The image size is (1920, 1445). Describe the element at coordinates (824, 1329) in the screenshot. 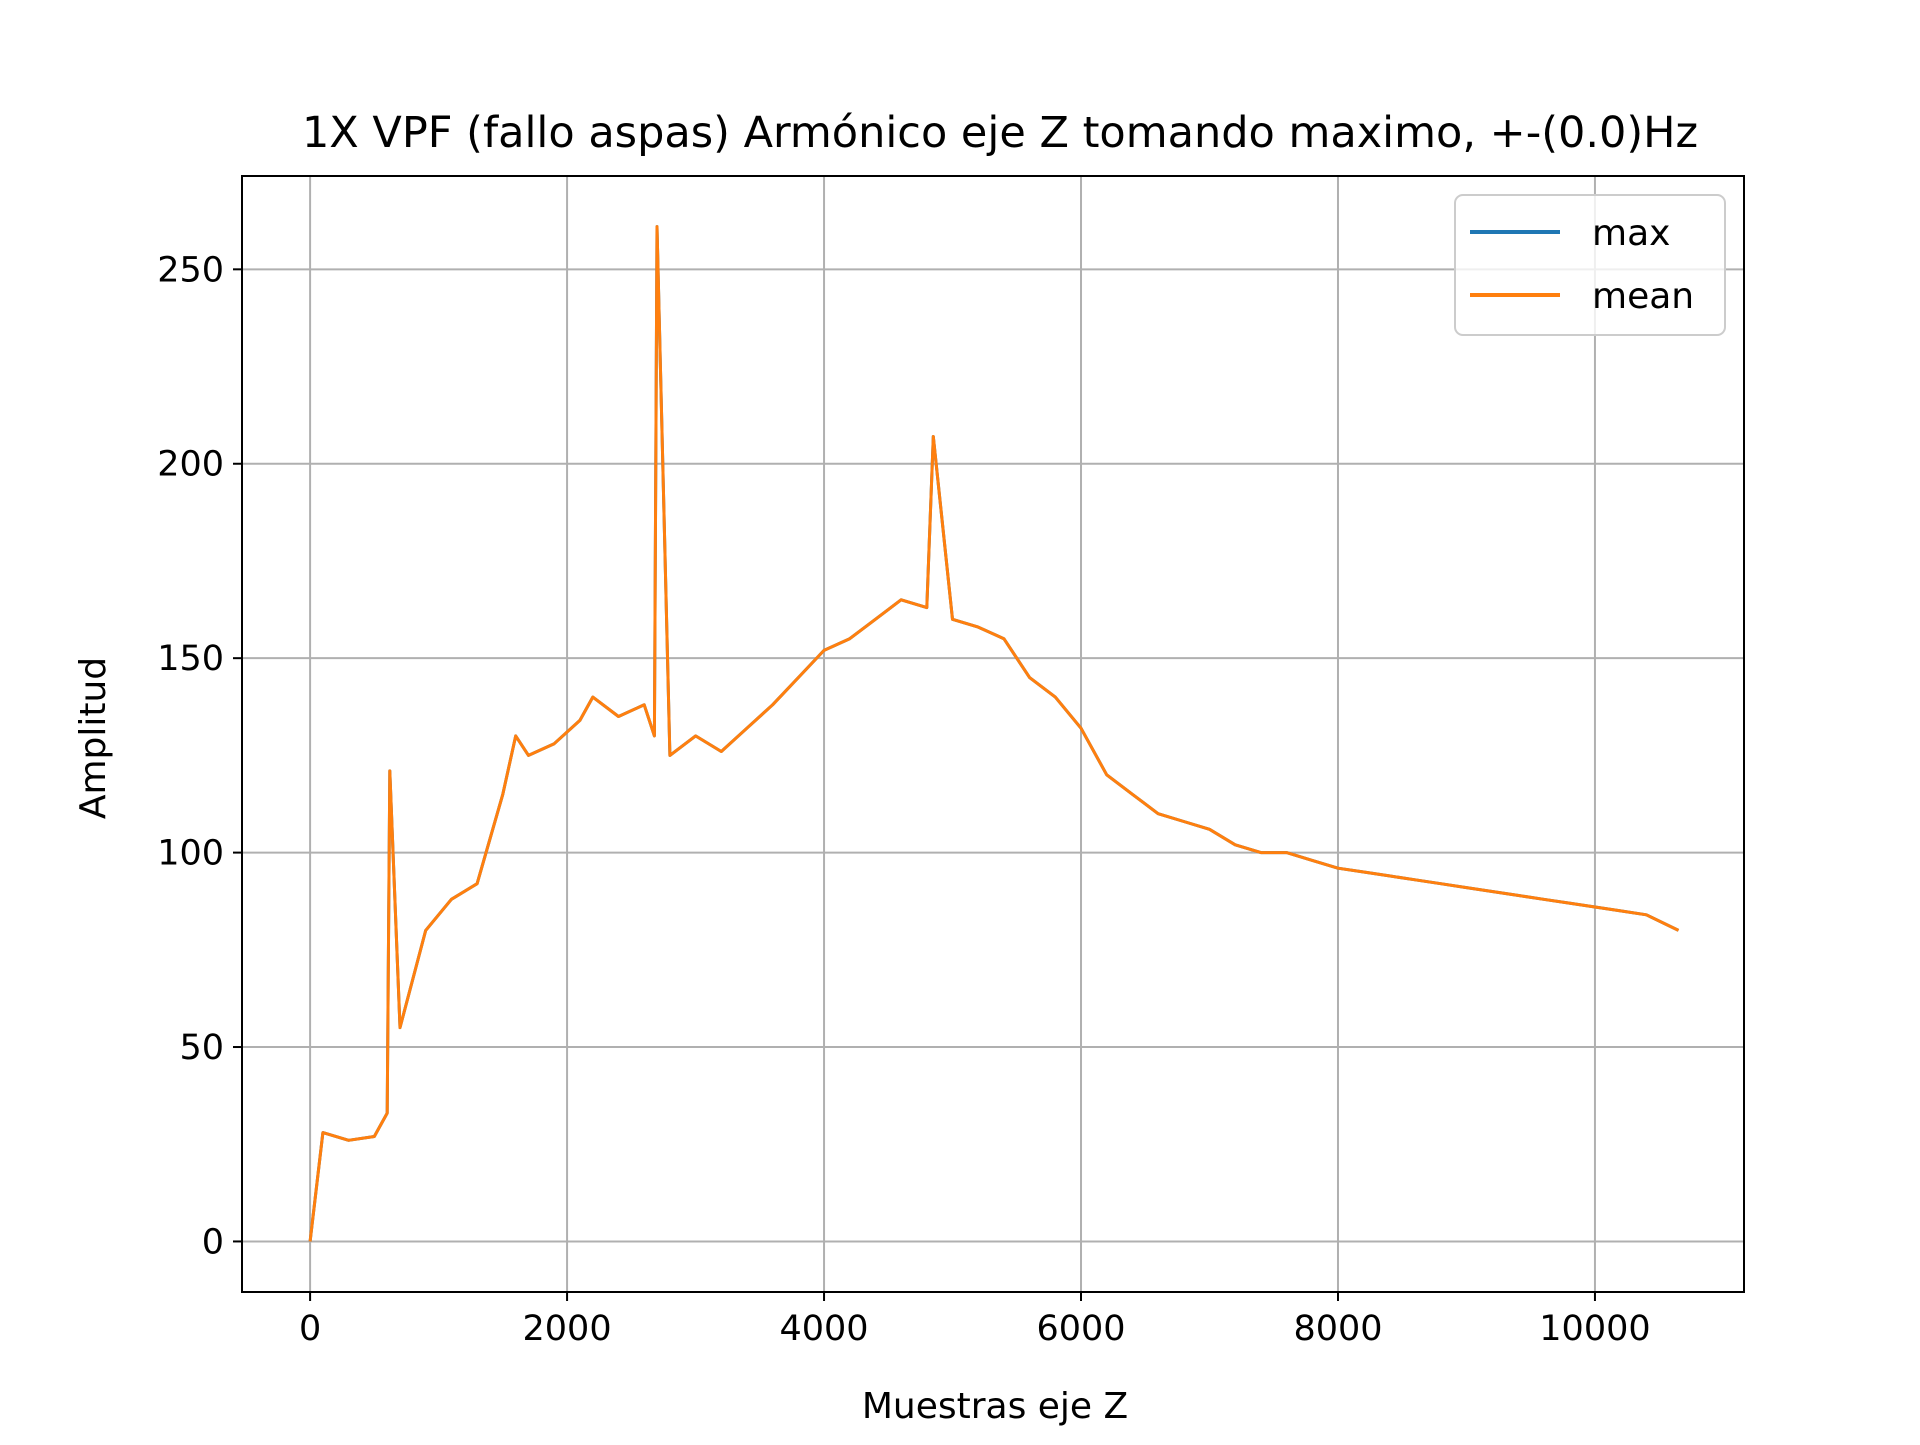

I see `x-tick-label: 4000` at that location.